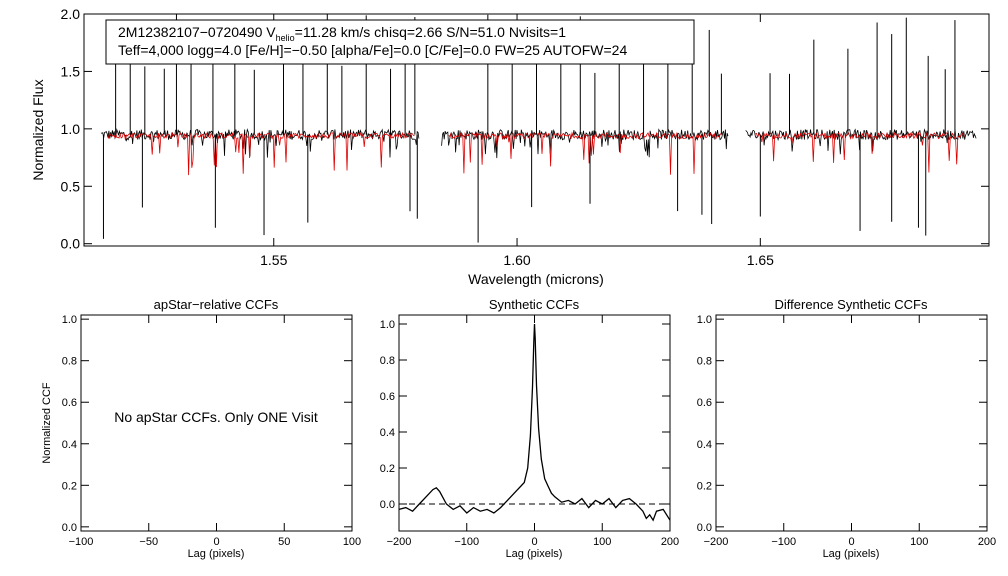 This screenshot has height=576, width=1008. Describe the element at coordinates (387, 505) in the screenshot. I see `synthetic-ccf-ytick-label: 0.0` at that location.